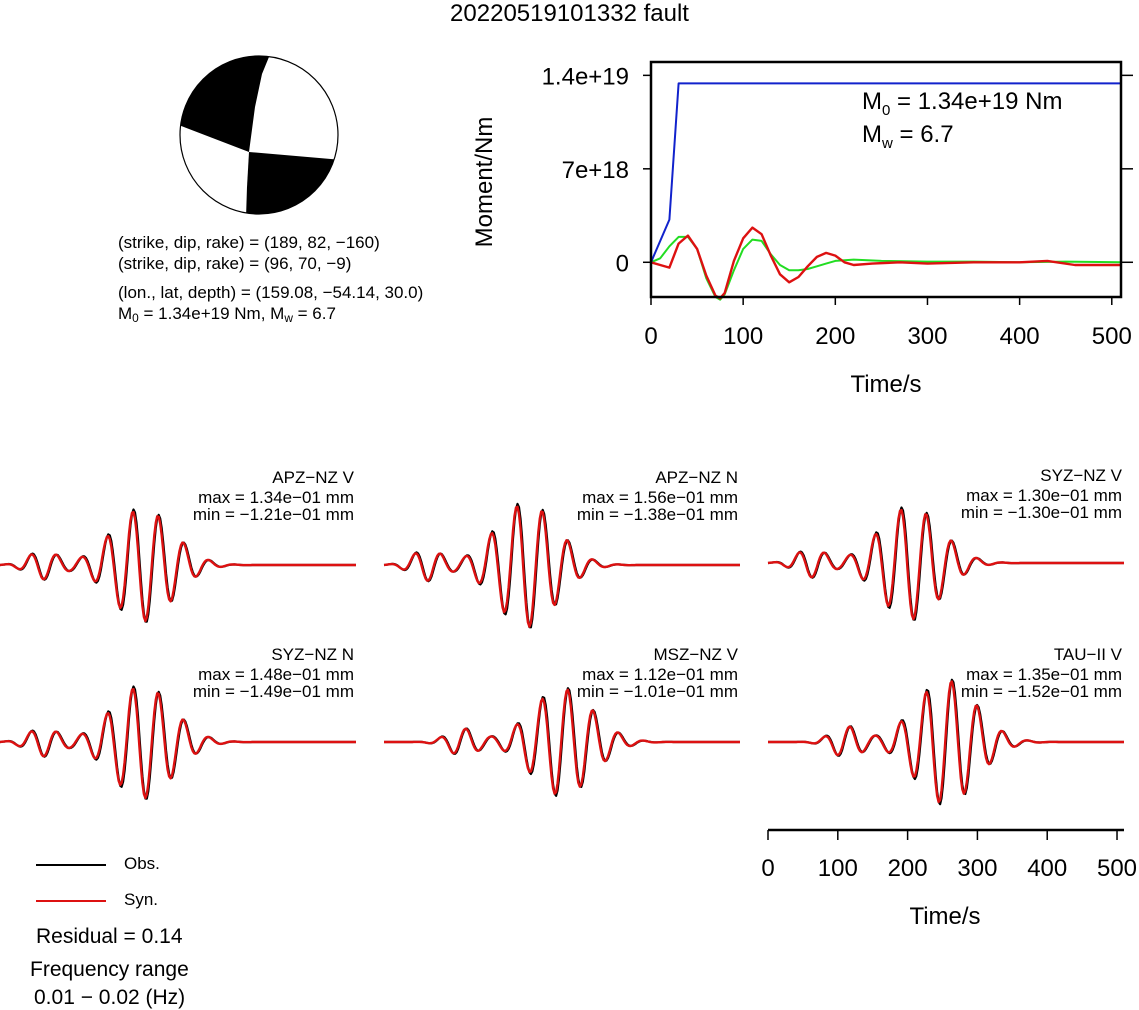 This screenshot has width=1139, height=1010. What do you see at coordinates (838, 868) in the screenshot?
I see `waveform-xtick-label: 100` at bounding box center [838, 868].